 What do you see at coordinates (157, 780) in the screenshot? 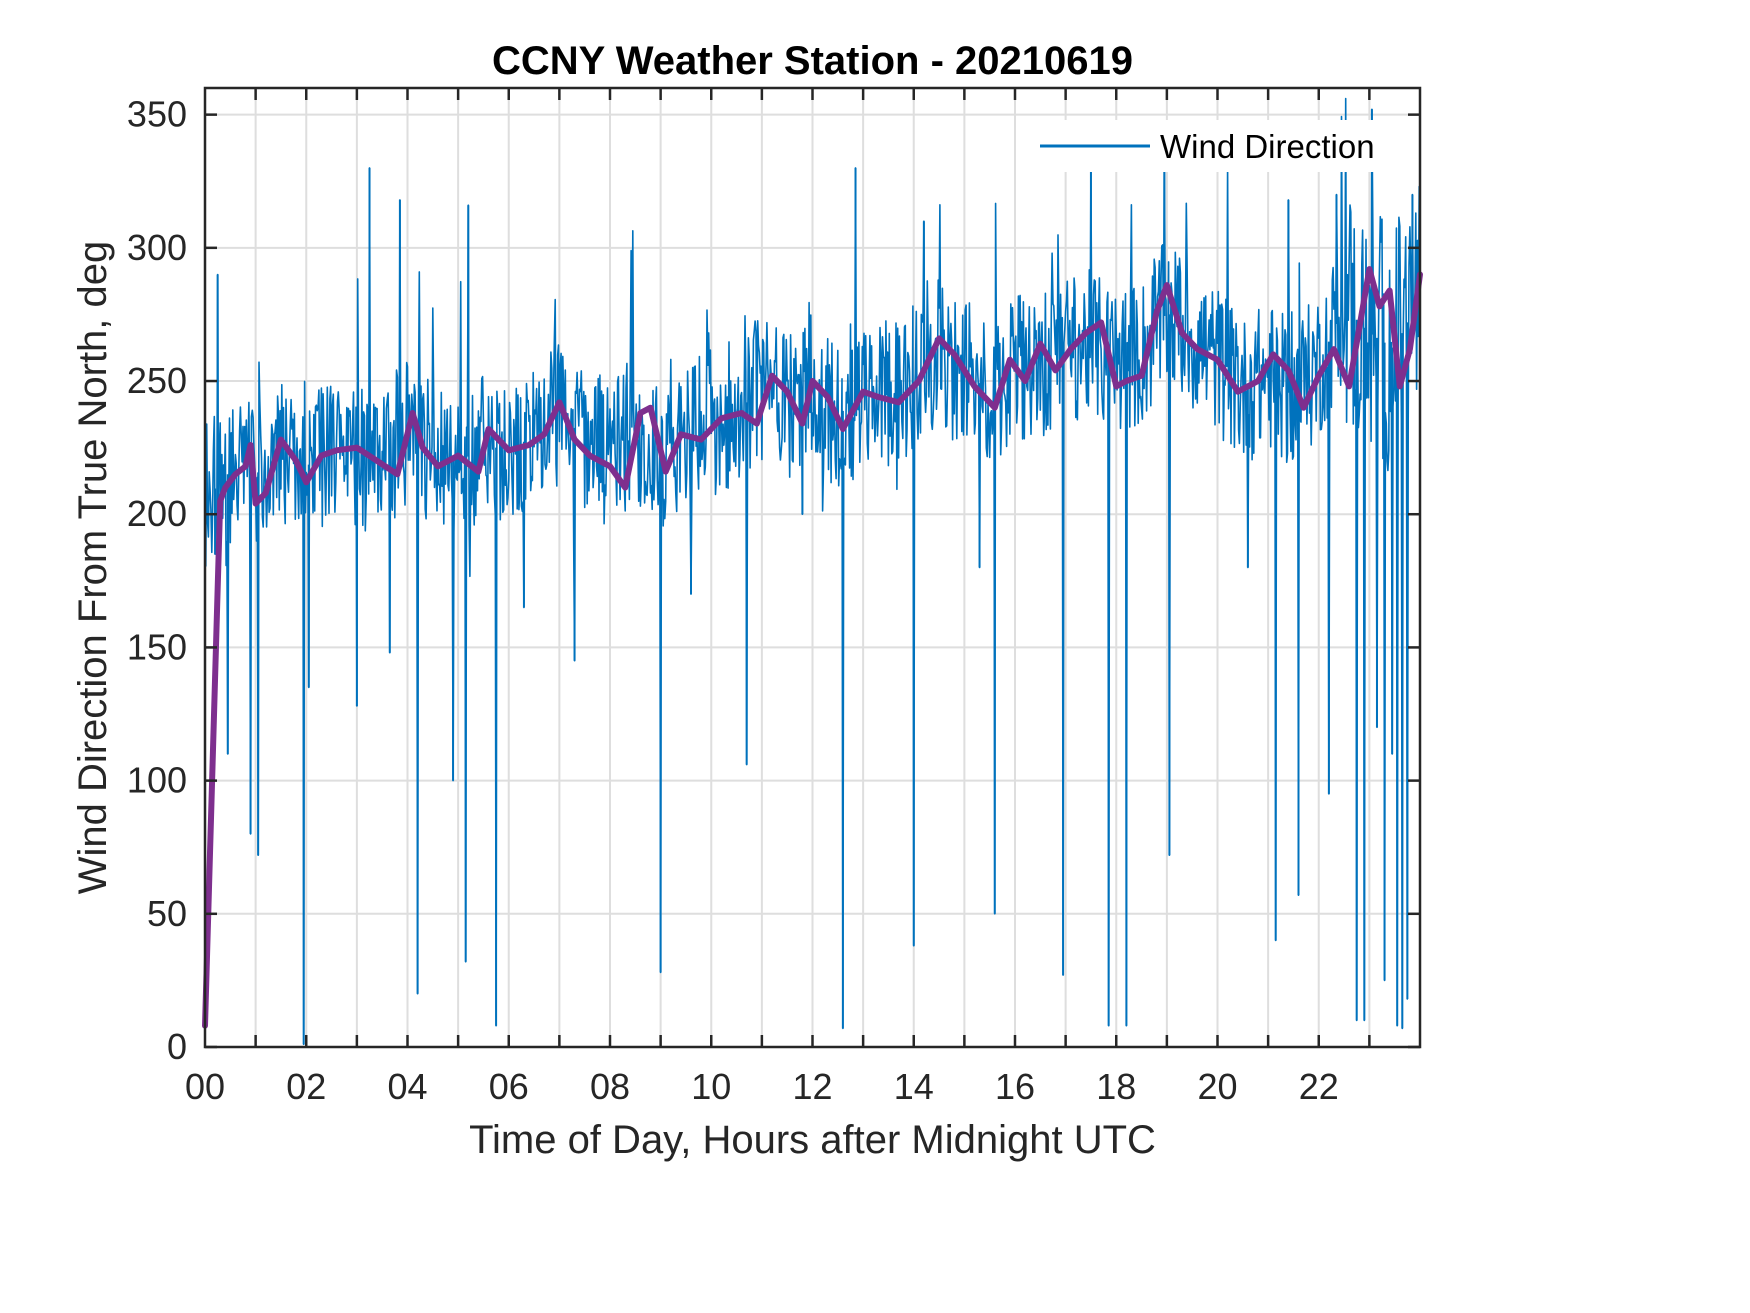
I see `y-tick-label: 100` at bounding box center [157, 780].